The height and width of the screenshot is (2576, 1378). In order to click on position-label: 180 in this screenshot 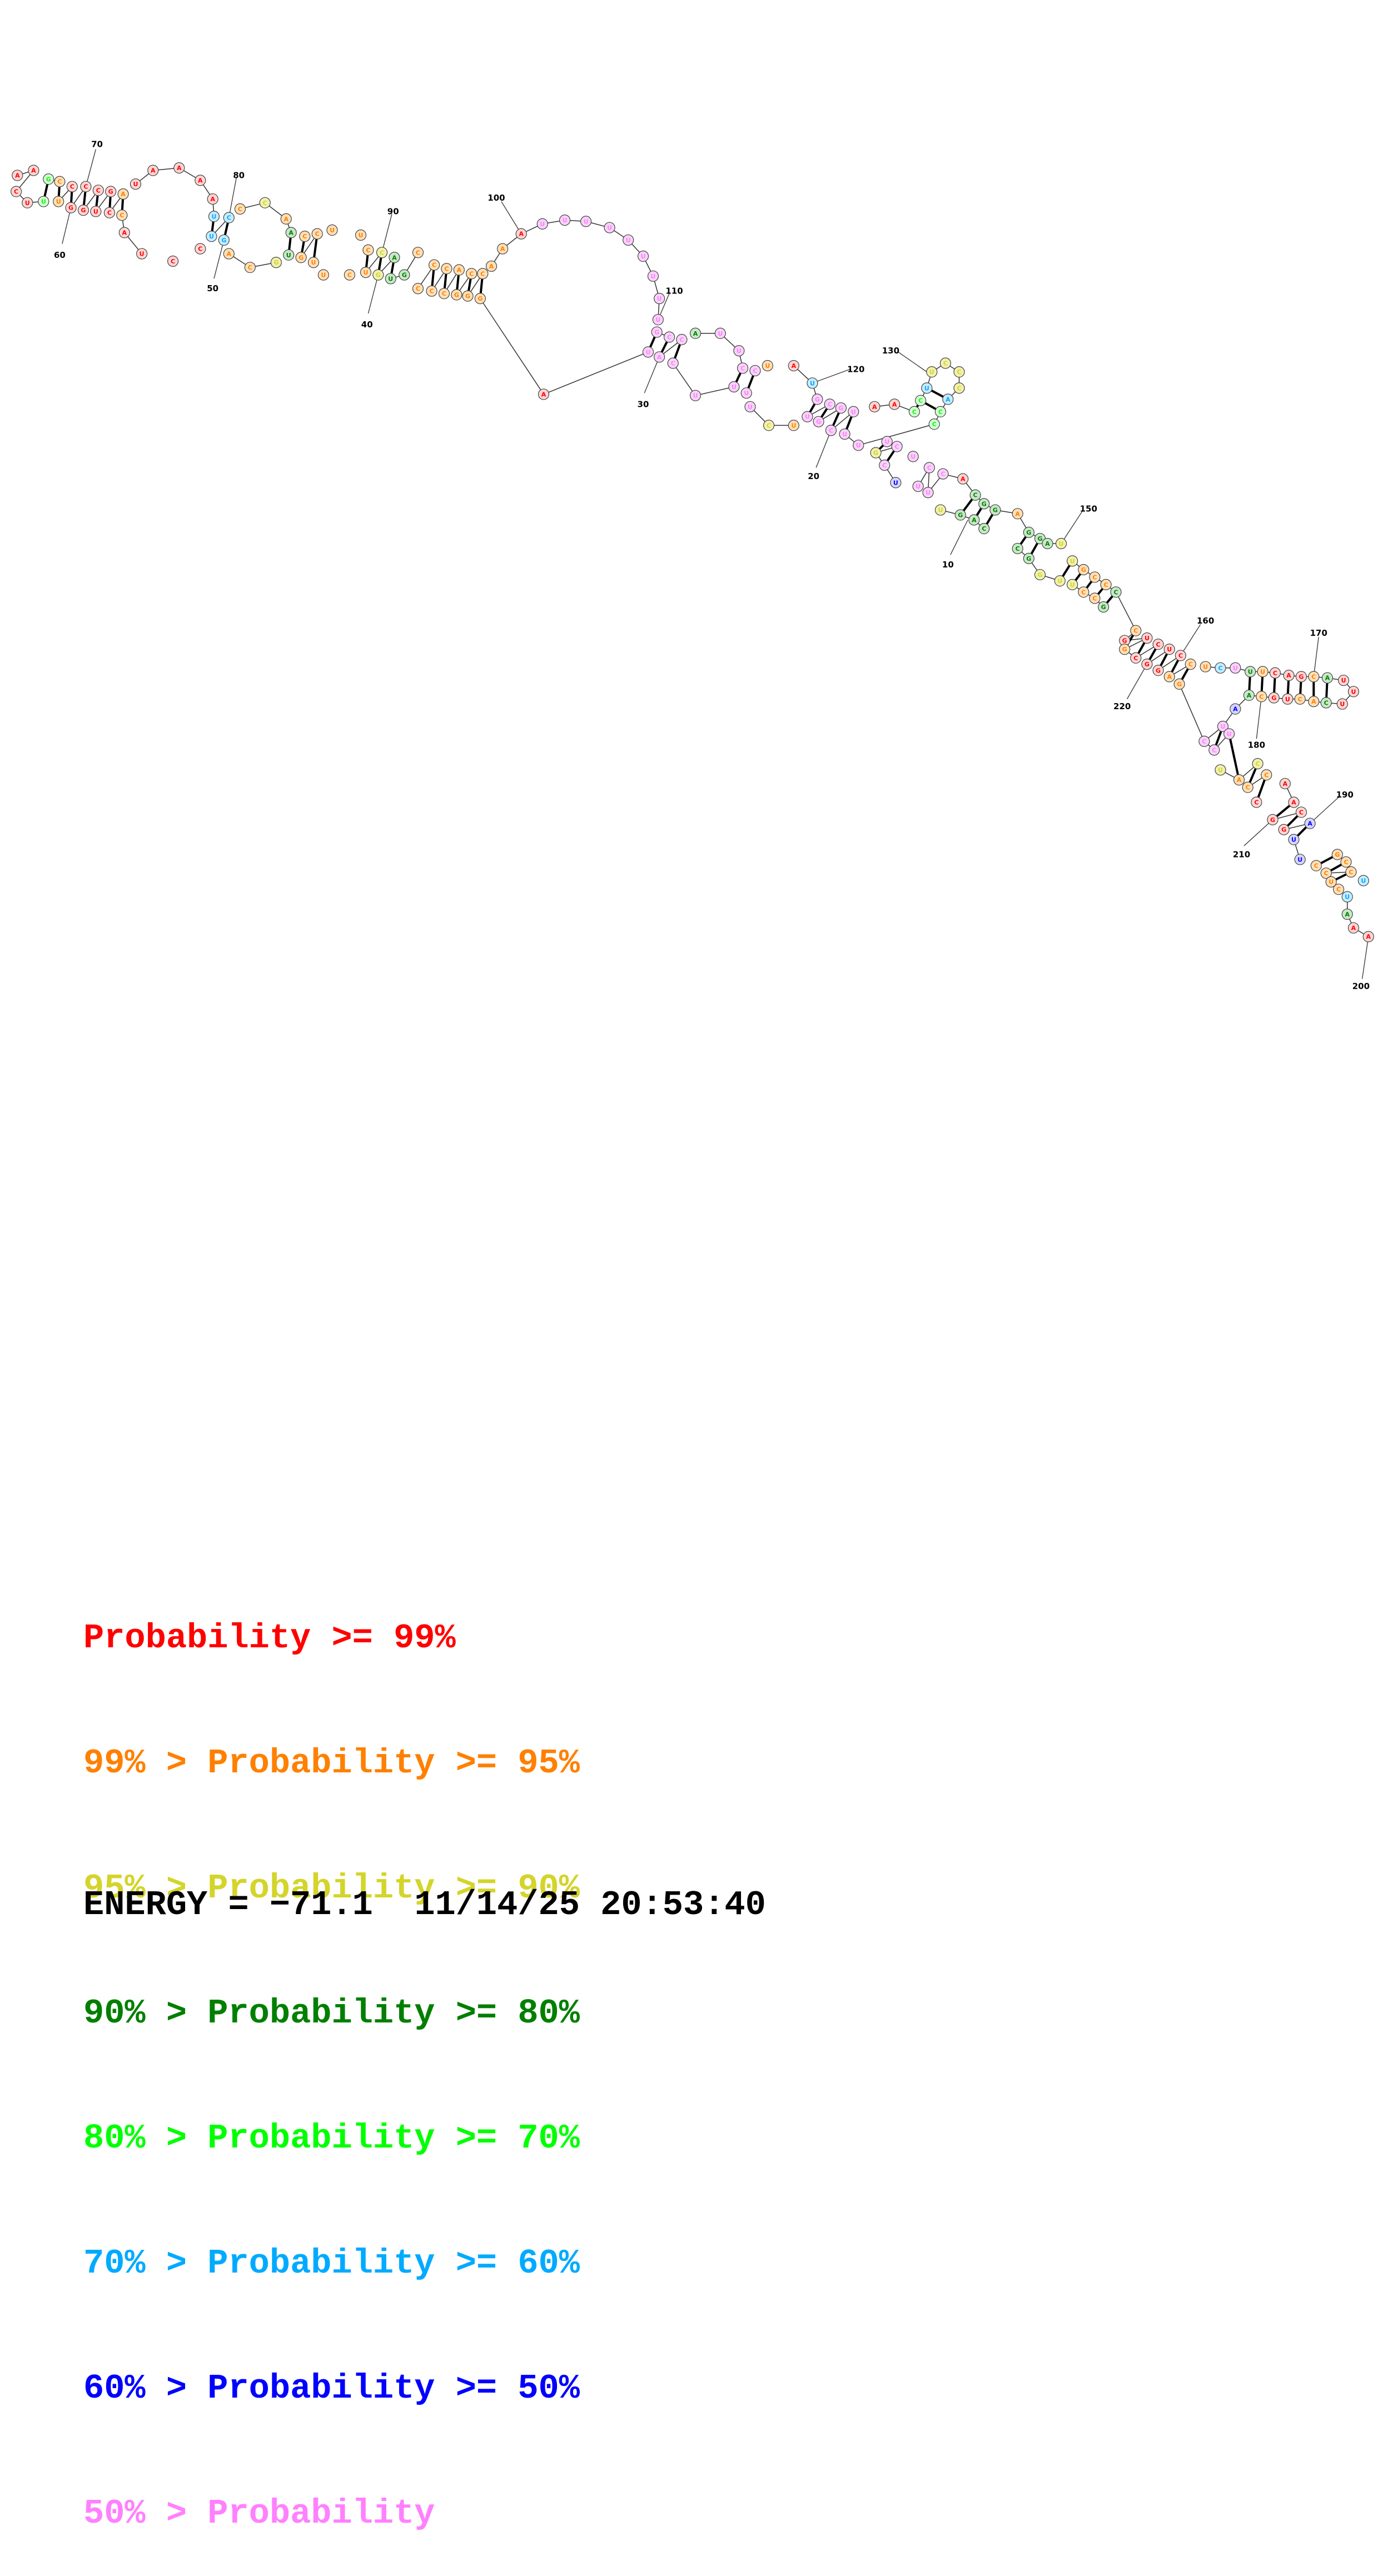, I will do `click(1256, 745)`.